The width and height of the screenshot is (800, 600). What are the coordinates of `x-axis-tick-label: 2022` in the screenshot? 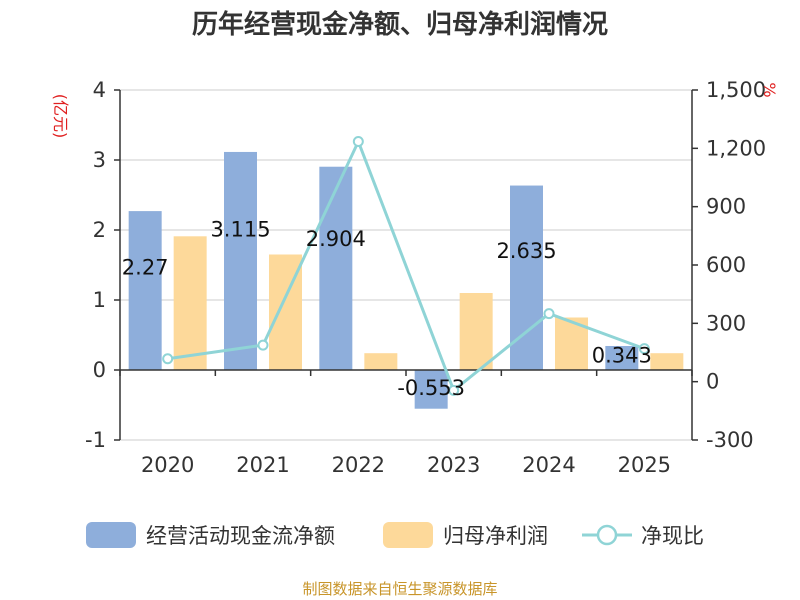 It's located at (358, 465).